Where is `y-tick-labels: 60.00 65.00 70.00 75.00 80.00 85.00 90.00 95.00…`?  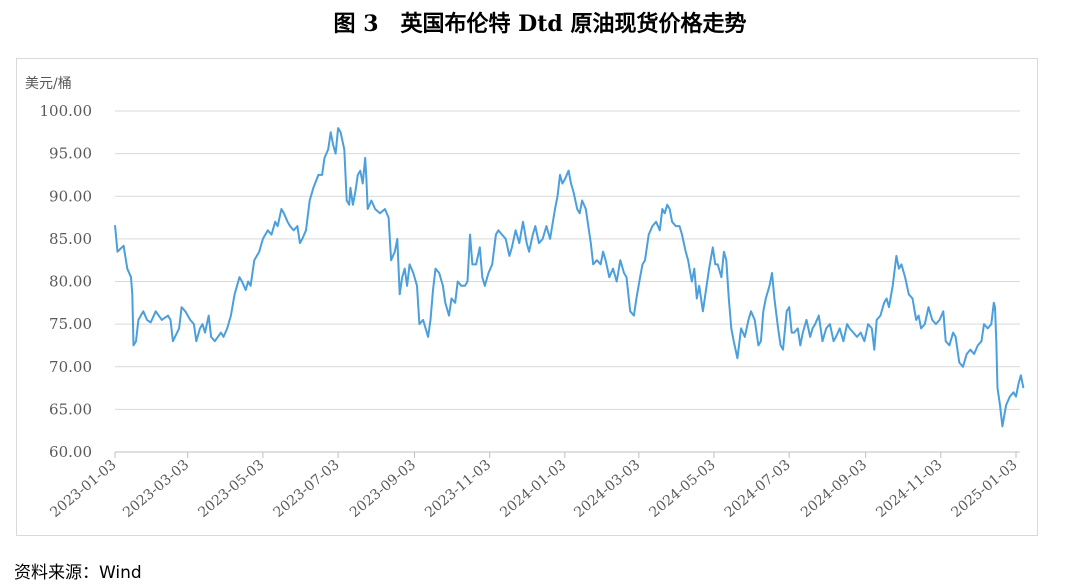
y-tick-labels: 60.00 65.00 70.00 75.00 80.00 85.00 90.00 95.00… is located at coordinates (66, 281).